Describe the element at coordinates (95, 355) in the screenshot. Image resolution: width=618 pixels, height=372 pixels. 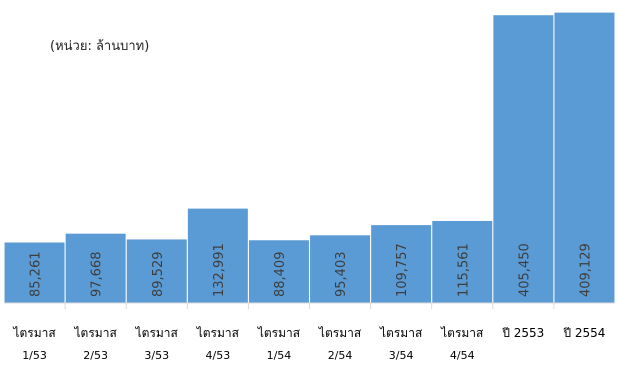
I see `x-tick-label-2-line-2: 2/53` at that location.